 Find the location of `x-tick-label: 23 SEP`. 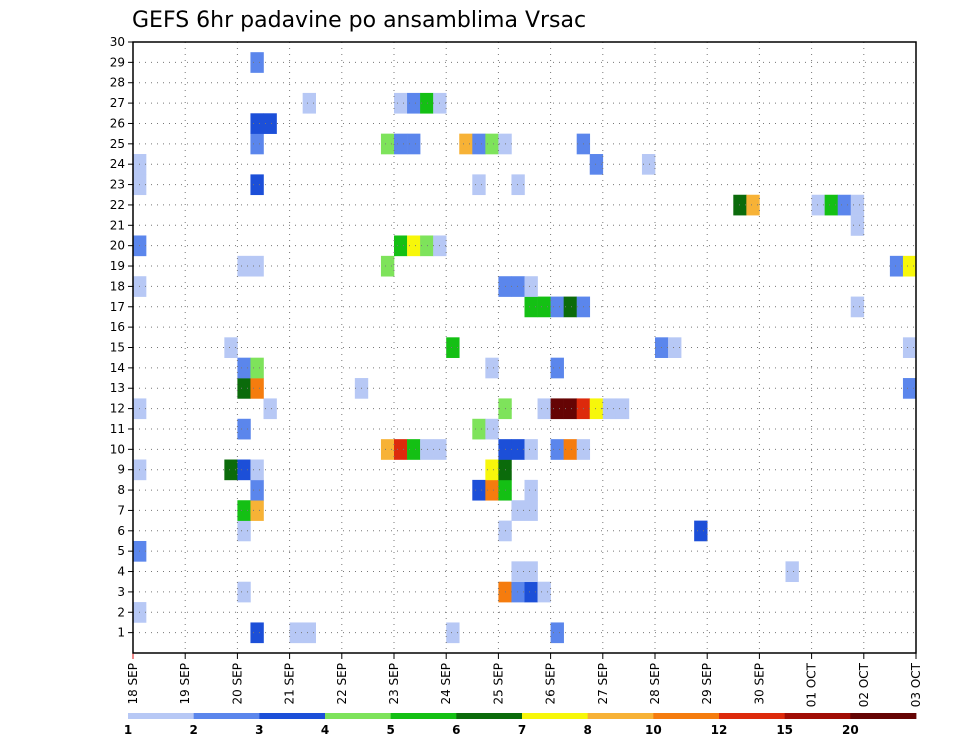

x-tick-label: 23 SEP is located at coordinates (394, 684).